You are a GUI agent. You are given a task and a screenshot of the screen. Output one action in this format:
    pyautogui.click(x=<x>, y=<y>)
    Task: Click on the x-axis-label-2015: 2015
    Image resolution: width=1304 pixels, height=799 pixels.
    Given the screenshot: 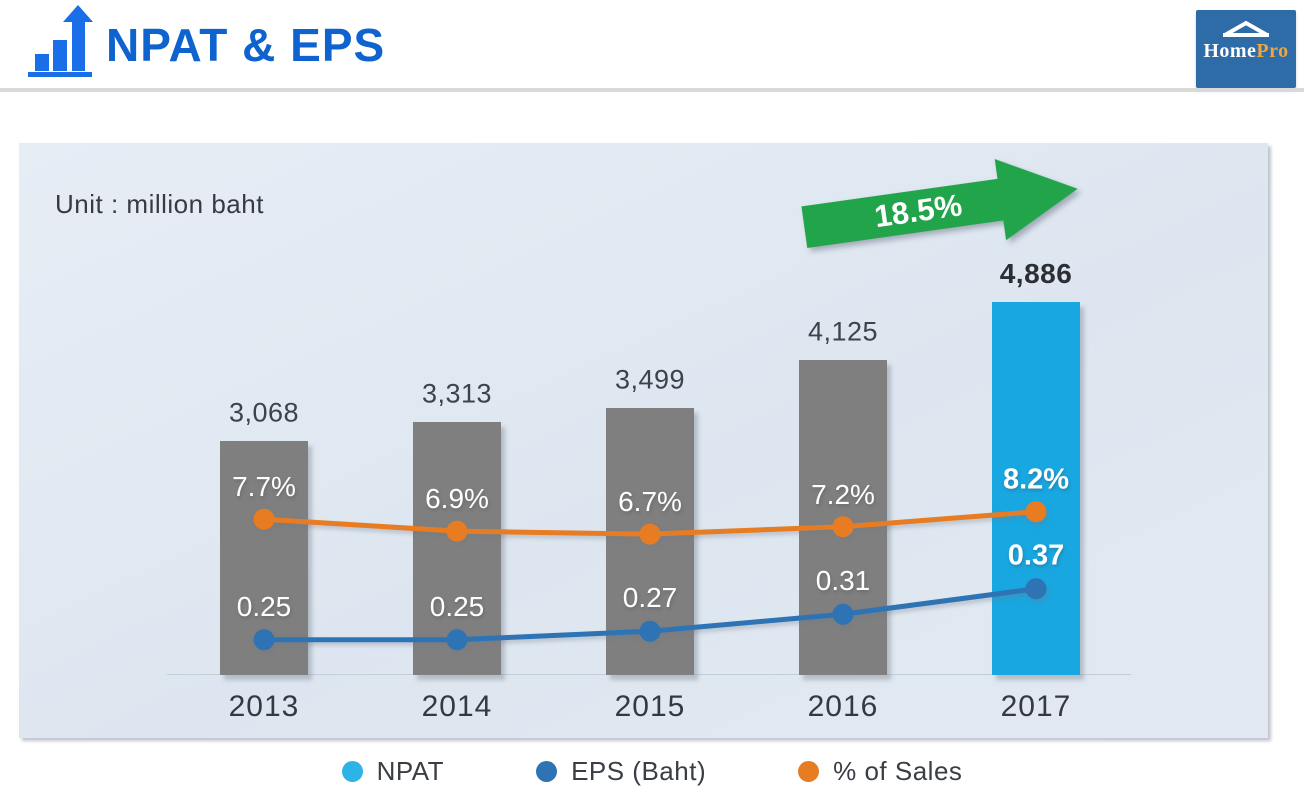 What is the action you would take?
    pyautogui.click(x=650, y=706)
    